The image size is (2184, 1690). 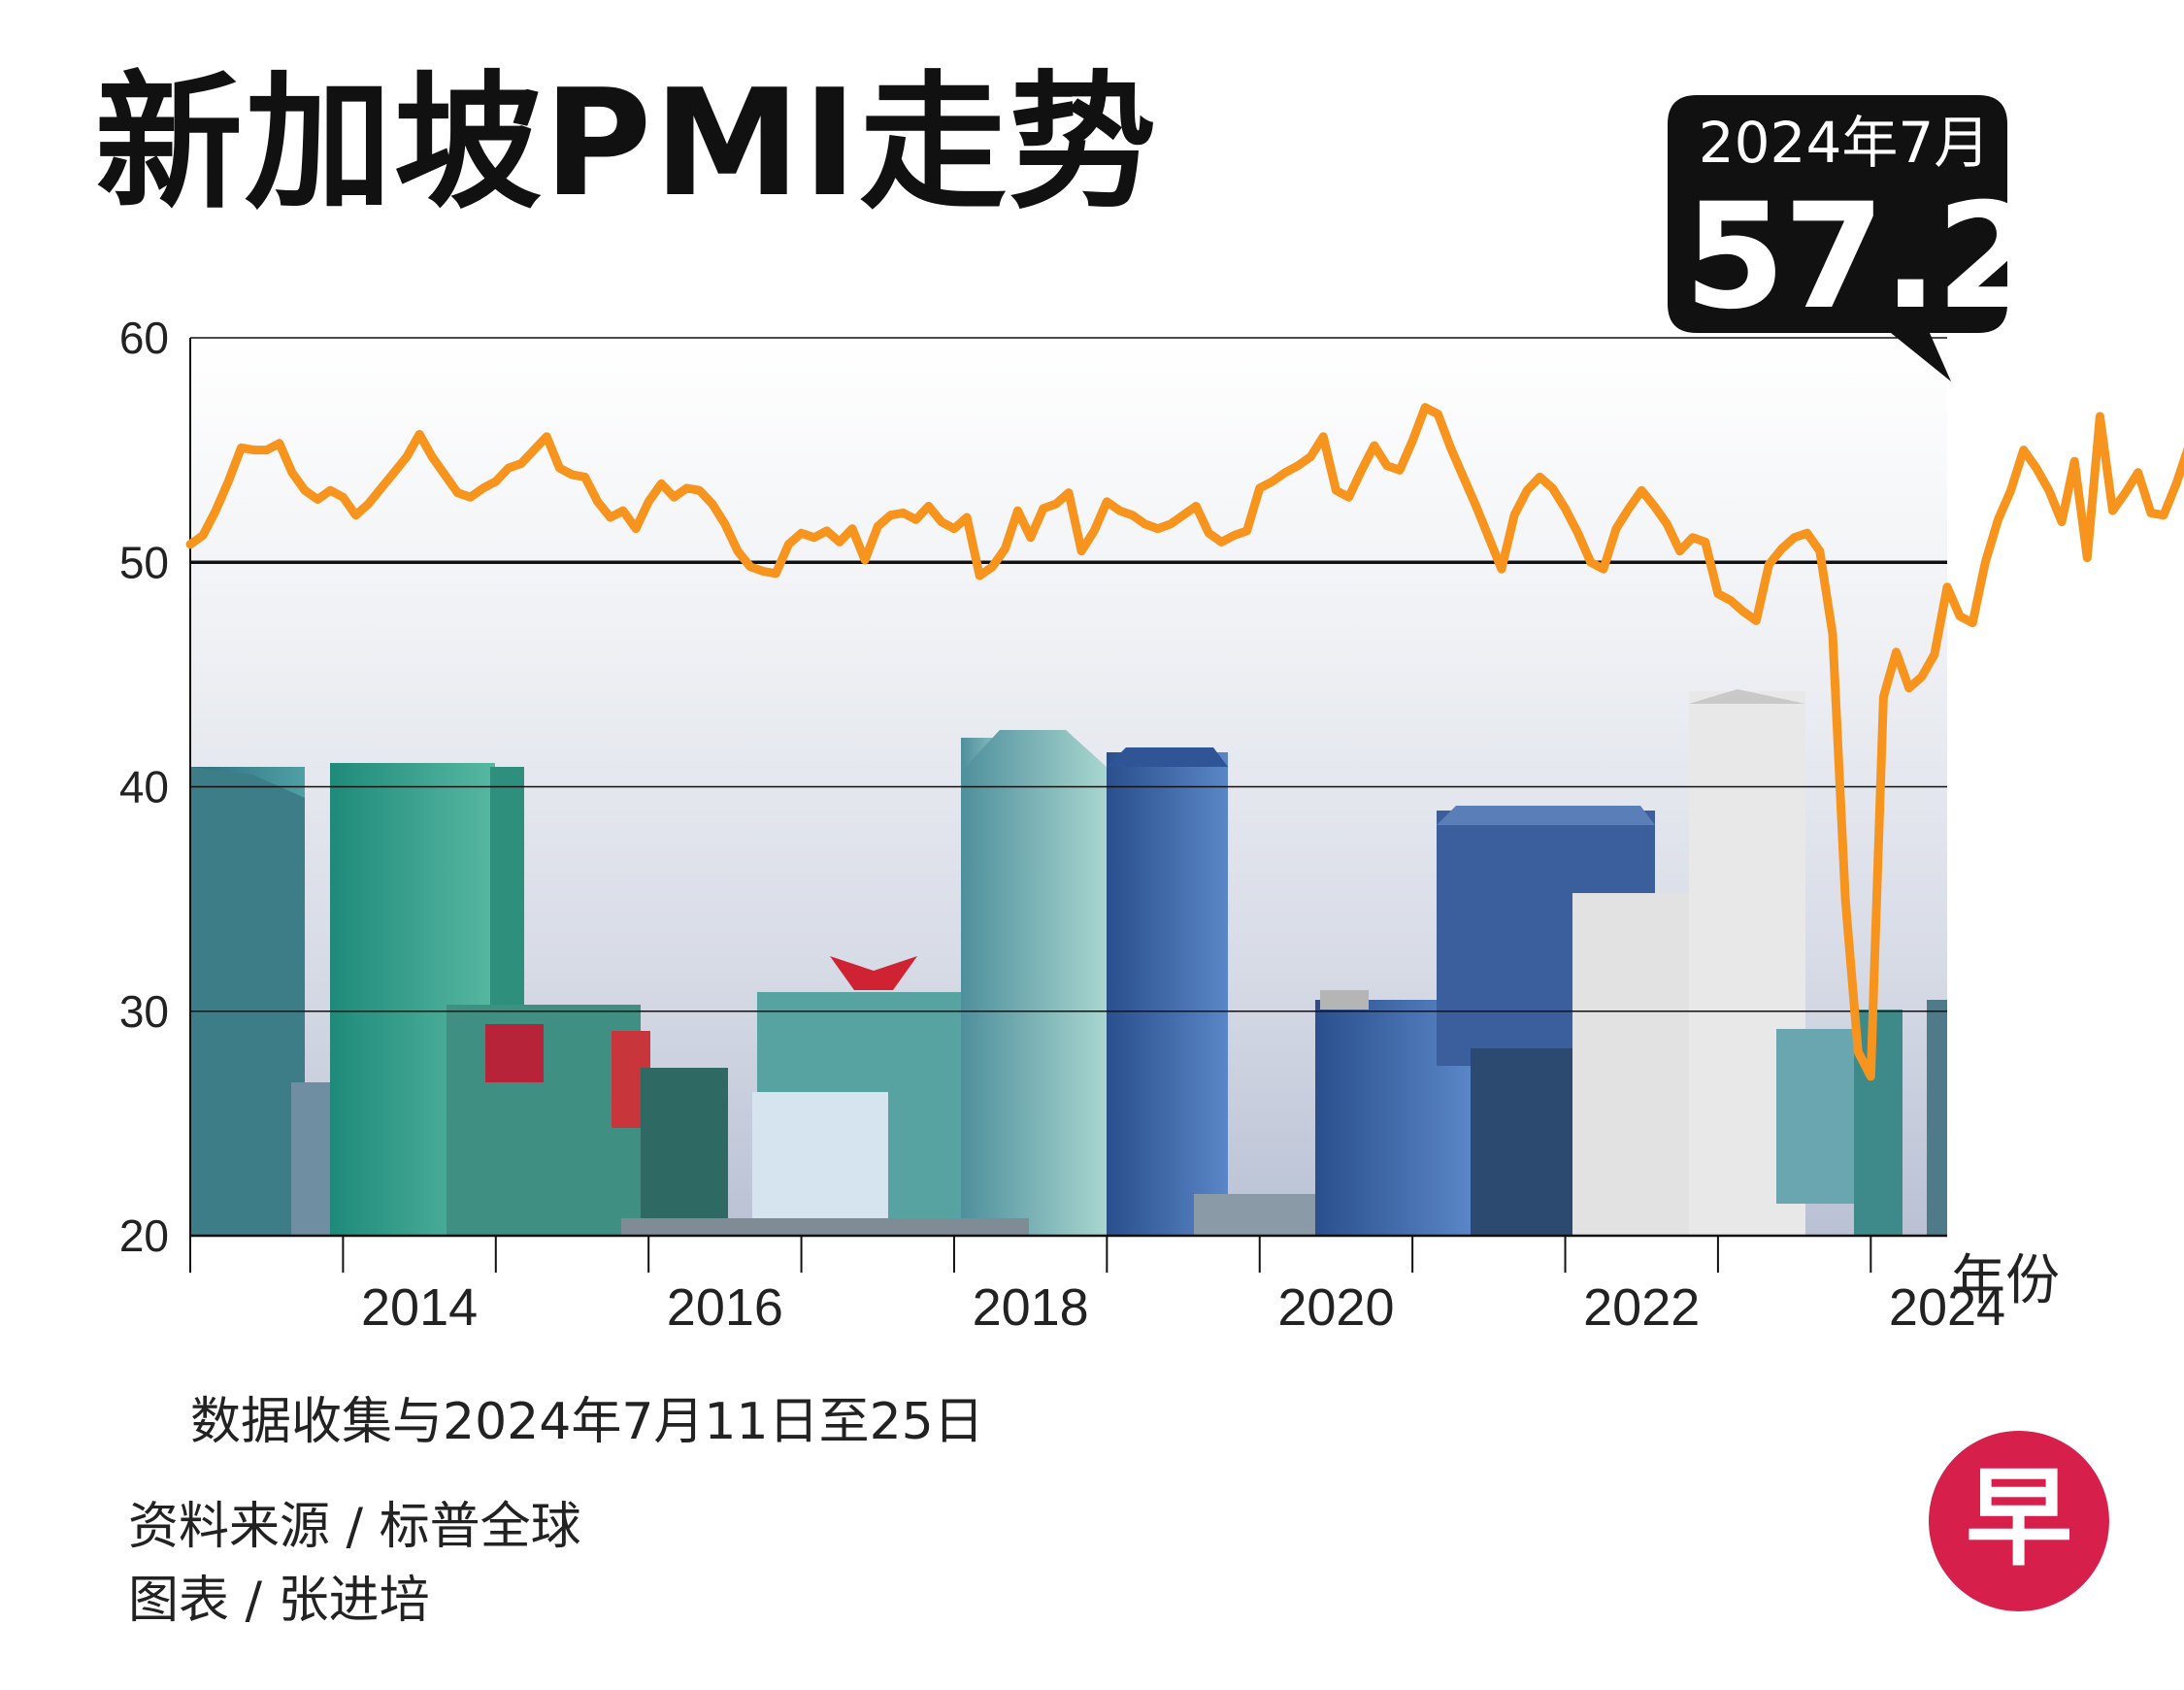 I want to click on logo-glyph: 早, so click(x=2019, y=1518).